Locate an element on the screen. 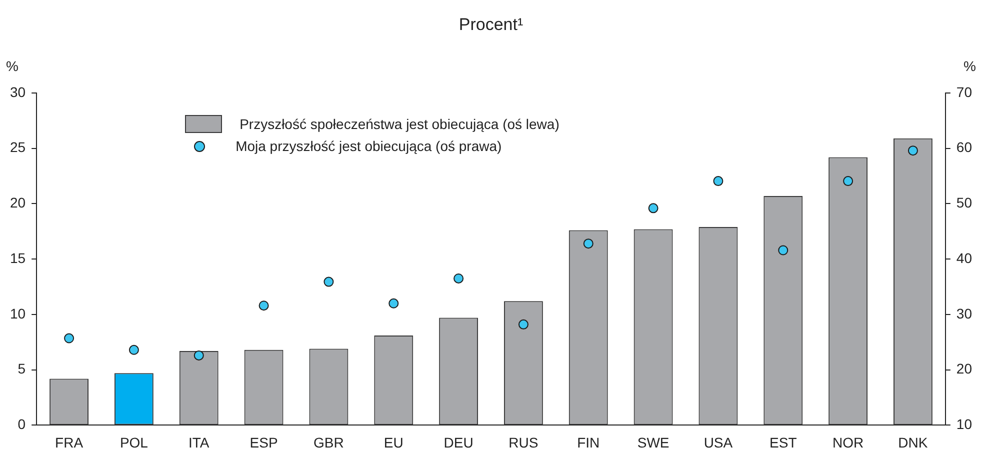 The image size is (982, 454). x-tick-label: USA is located at coordinates (719, 442).